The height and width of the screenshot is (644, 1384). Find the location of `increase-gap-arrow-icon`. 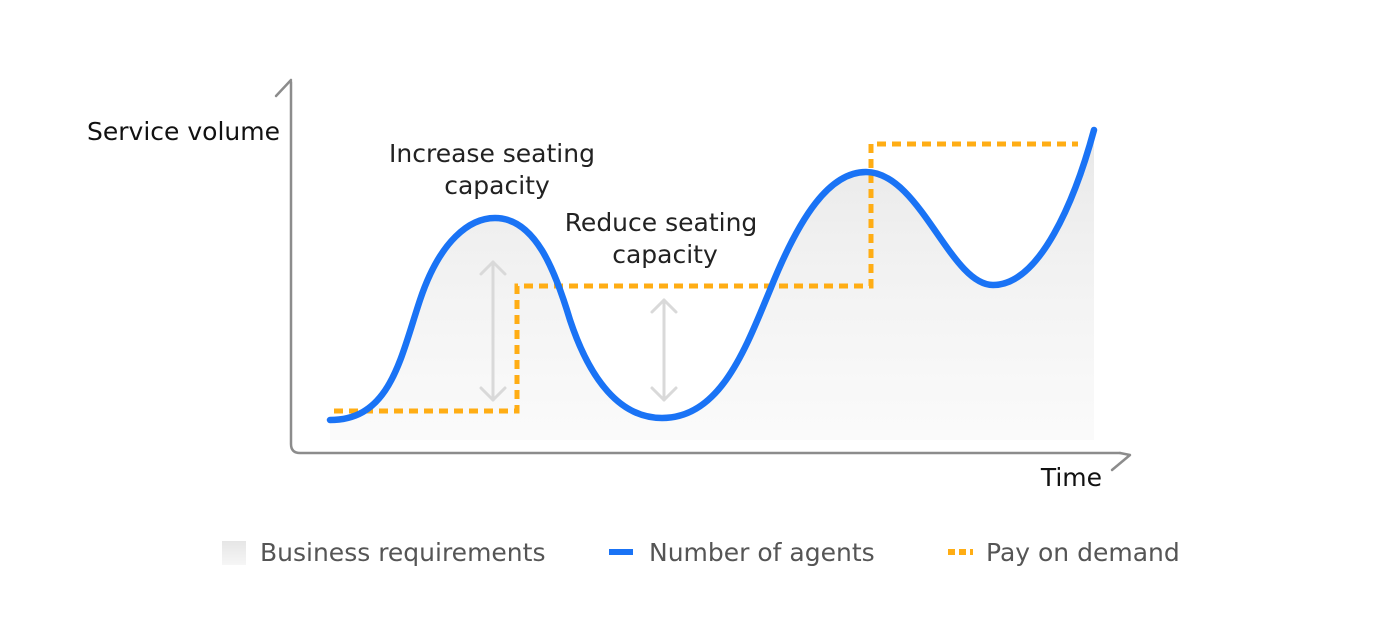

increase-gap-arrow-icon is located at coordinates (493, 331).